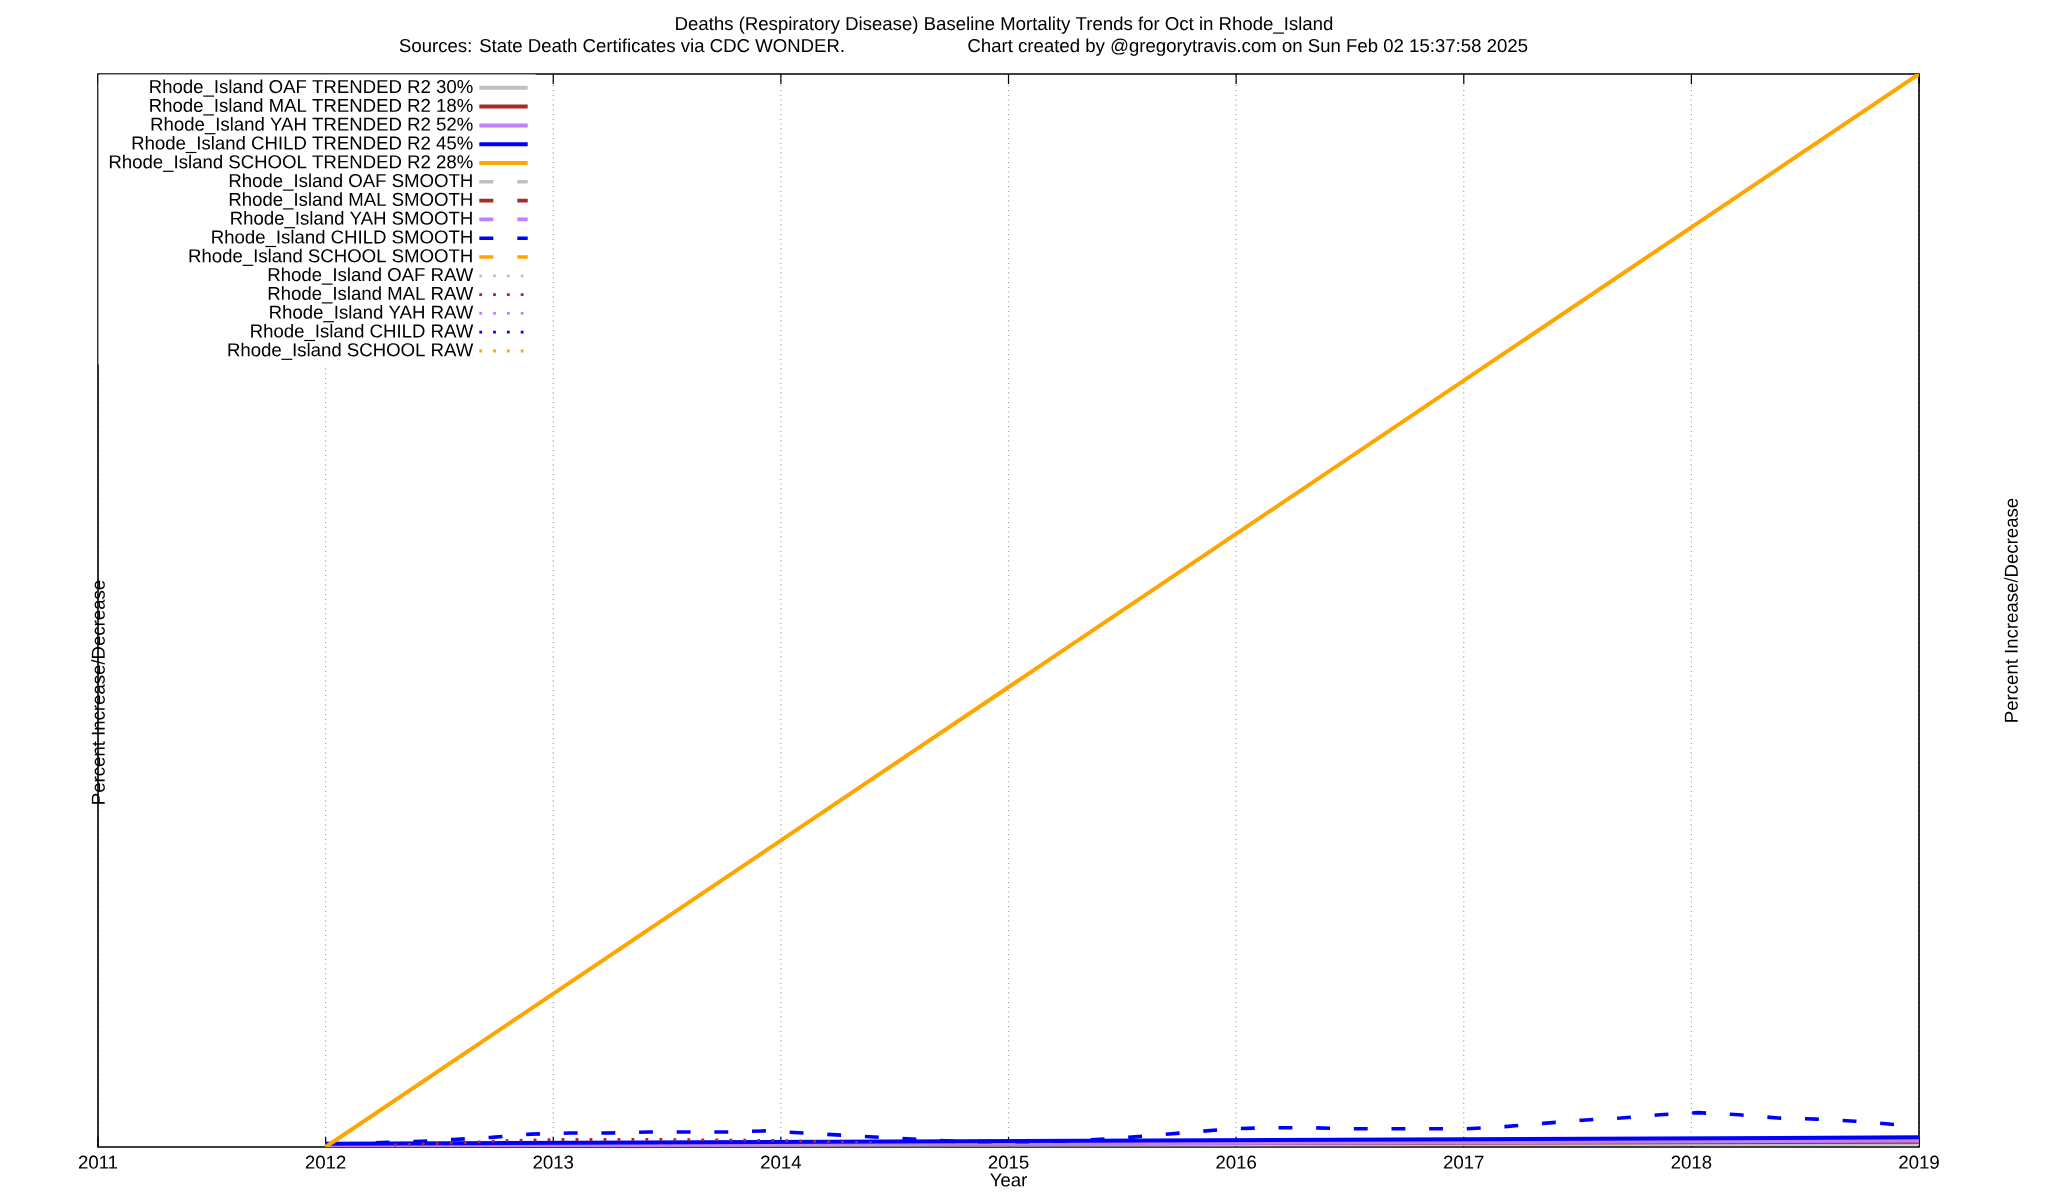 Image resolution: width=2048 pixels, height=1200 pixels. Describe the element at coordinates (1919, 1162) in the screenshot. I see `x-tick-label: 2019` at that location.